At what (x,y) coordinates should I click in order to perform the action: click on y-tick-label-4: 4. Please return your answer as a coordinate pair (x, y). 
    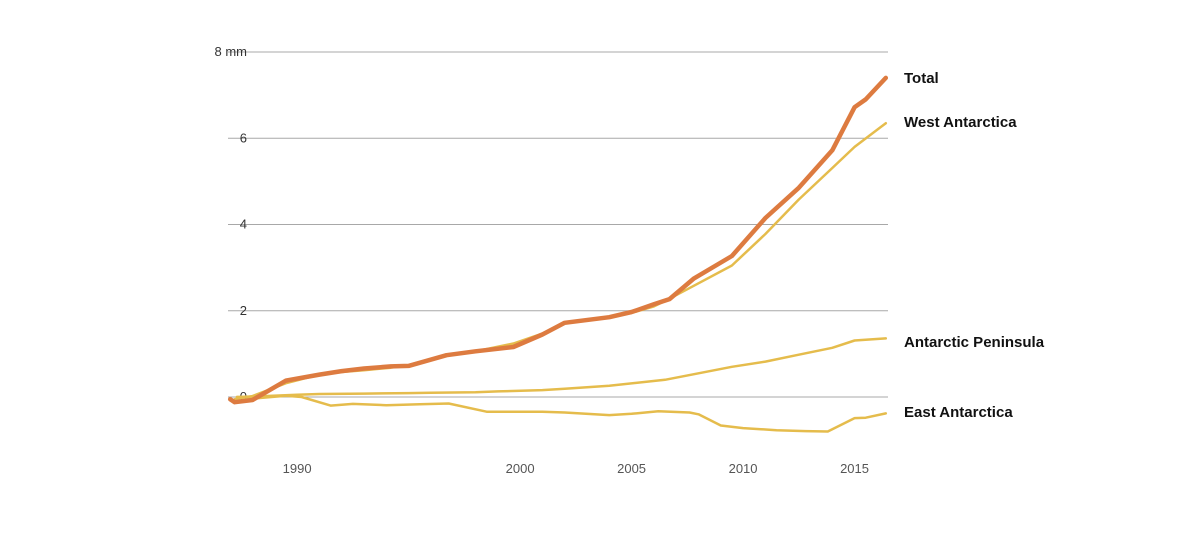
    Looking at the image, I should click on (243, 224).